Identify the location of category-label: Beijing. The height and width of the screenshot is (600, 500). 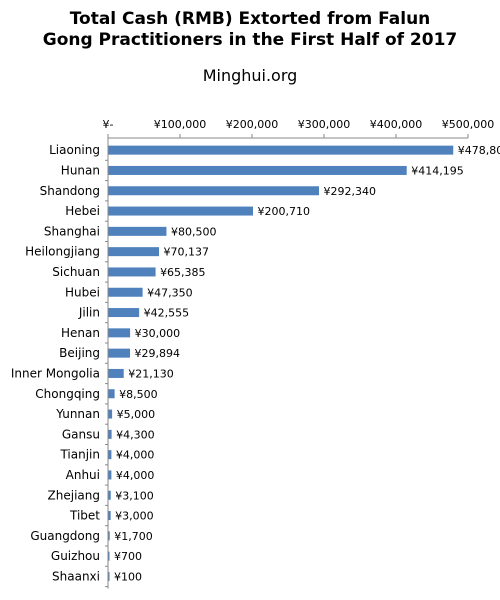
(79, 353).